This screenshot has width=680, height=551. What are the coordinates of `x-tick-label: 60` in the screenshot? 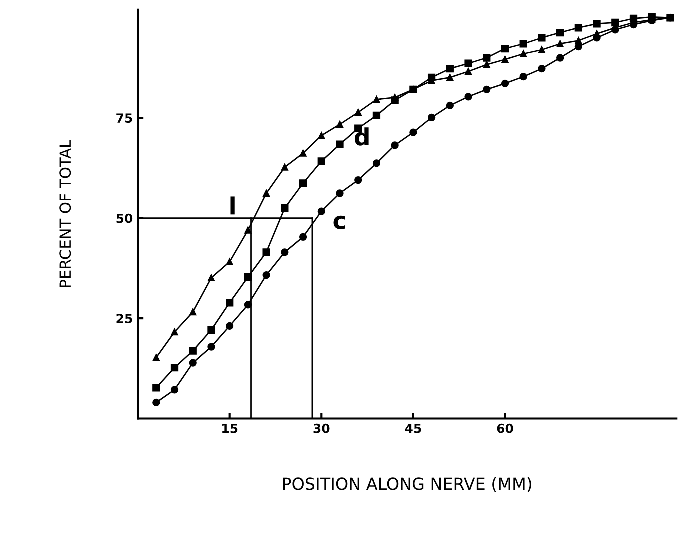 It's located at (505, 429).